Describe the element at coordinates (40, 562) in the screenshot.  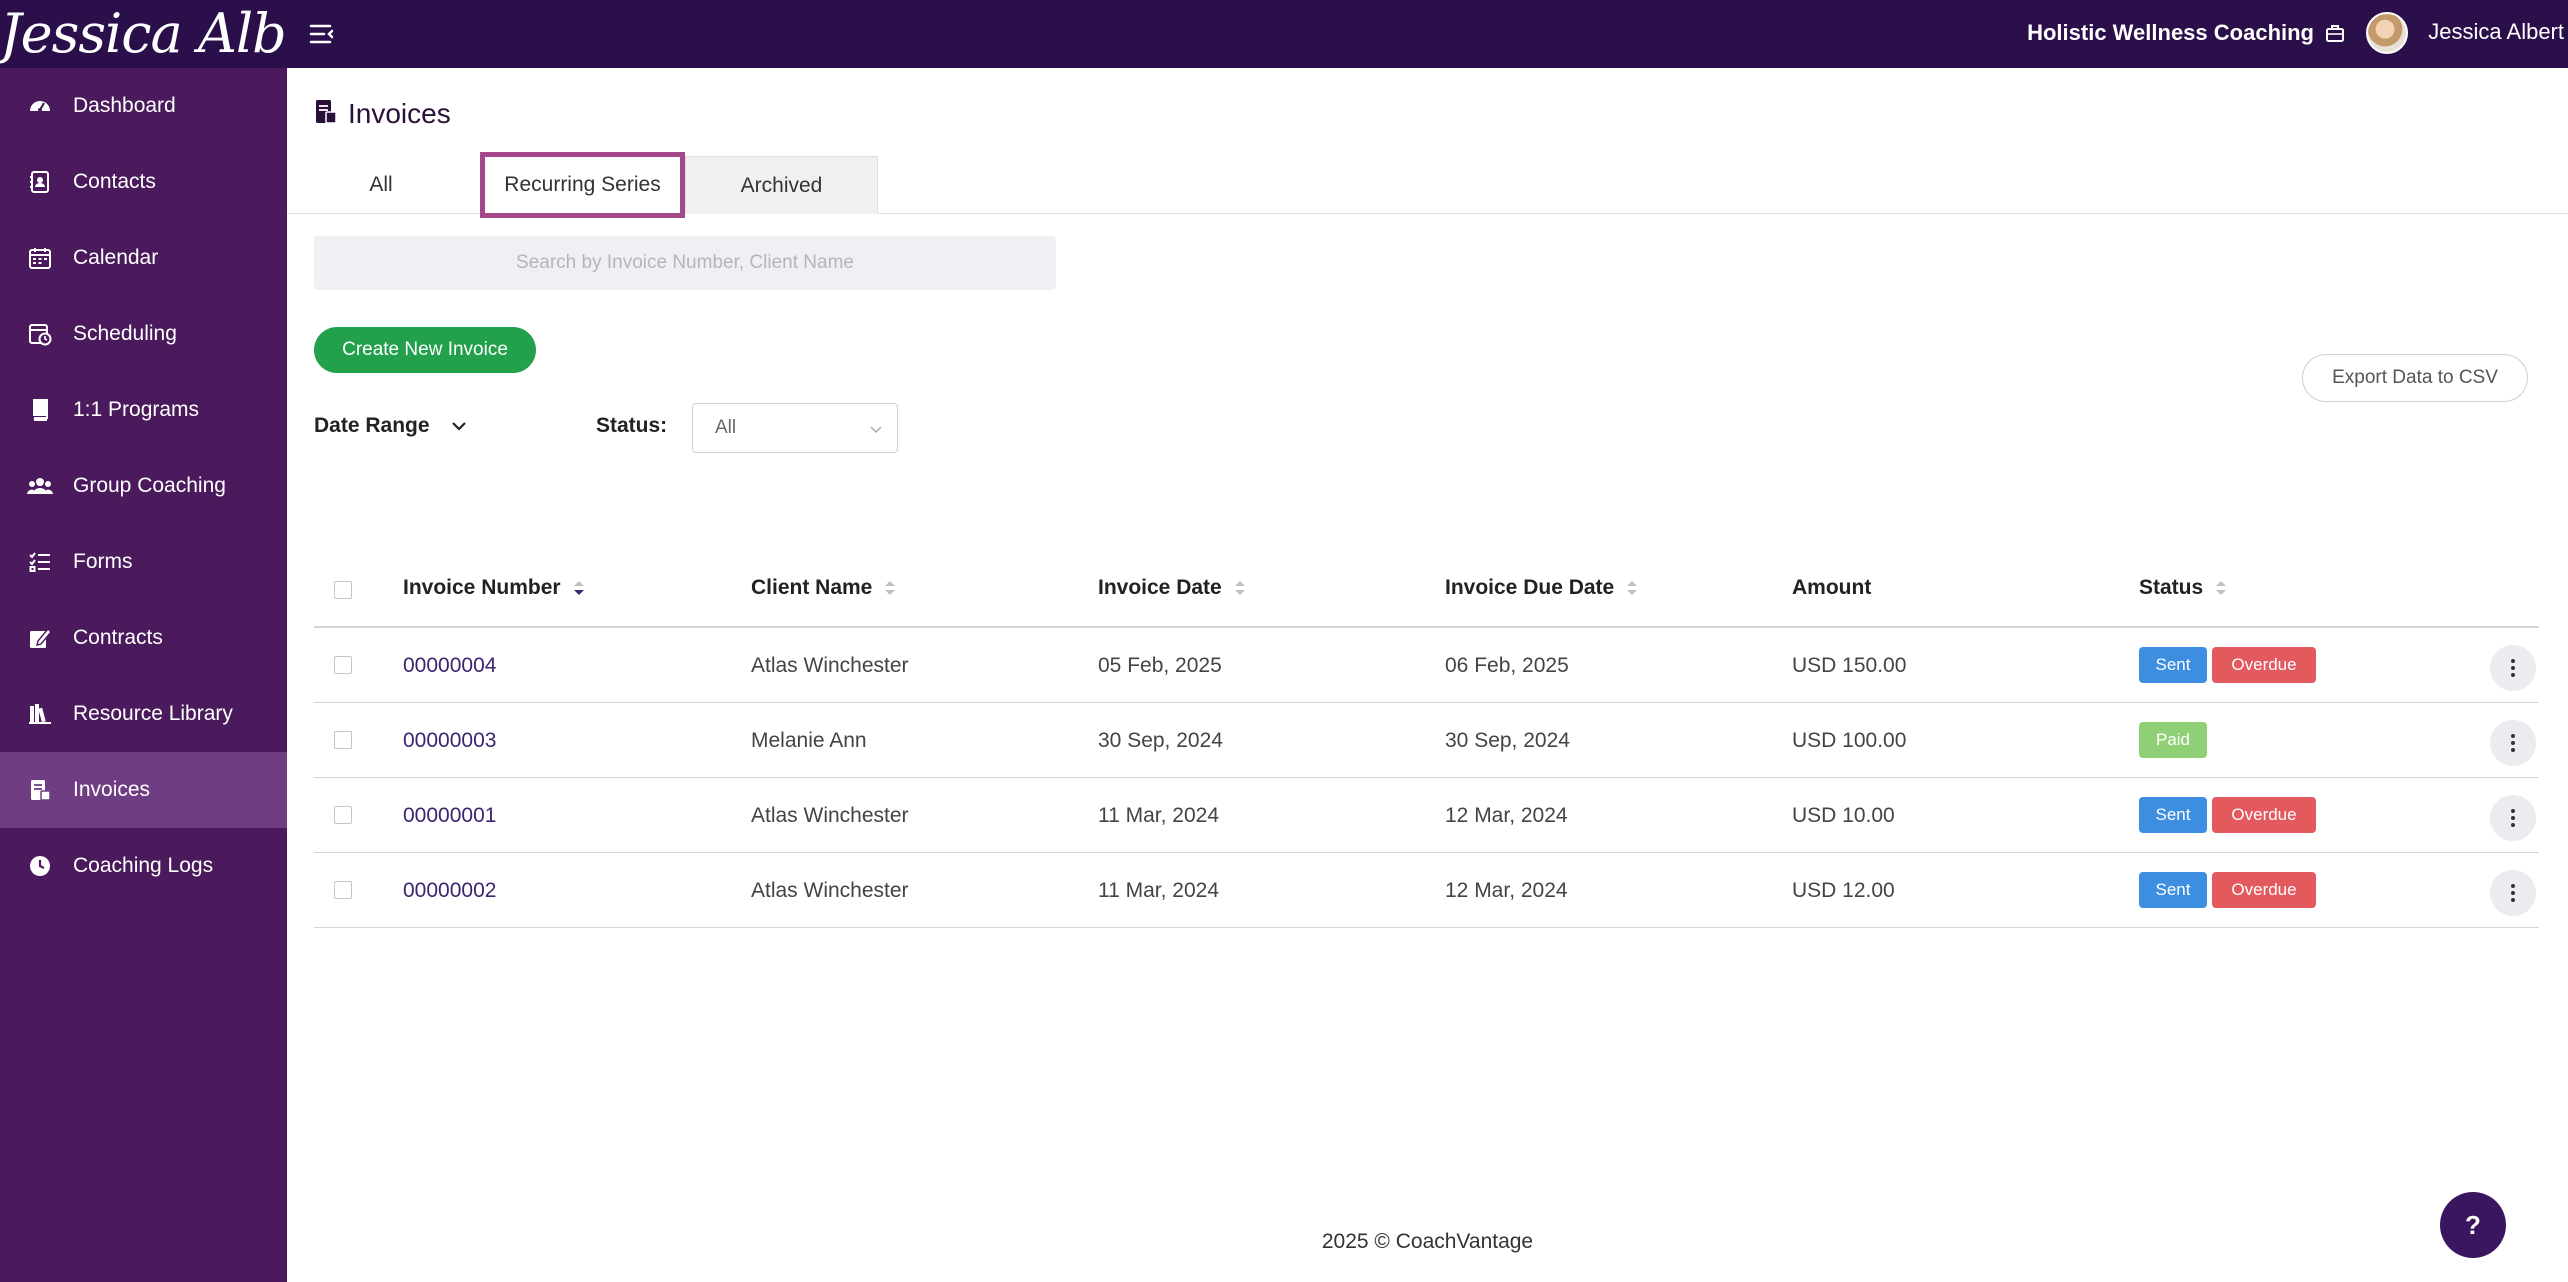
I see `checklist-icon` at that location.